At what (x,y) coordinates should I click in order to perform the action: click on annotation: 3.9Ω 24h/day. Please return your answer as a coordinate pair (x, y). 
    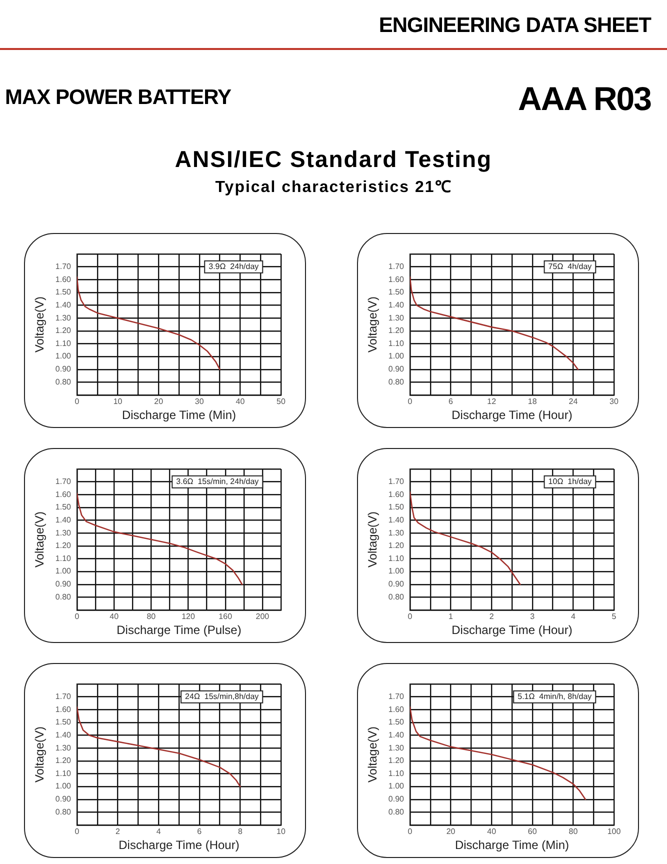
    Looking at the image, I should click on (233, 267).